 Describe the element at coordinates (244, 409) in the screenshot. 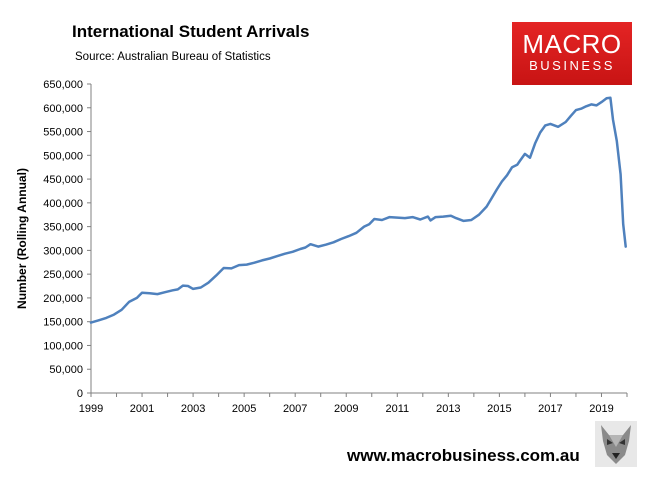

I see `x-tick-label: 2005` at that location.